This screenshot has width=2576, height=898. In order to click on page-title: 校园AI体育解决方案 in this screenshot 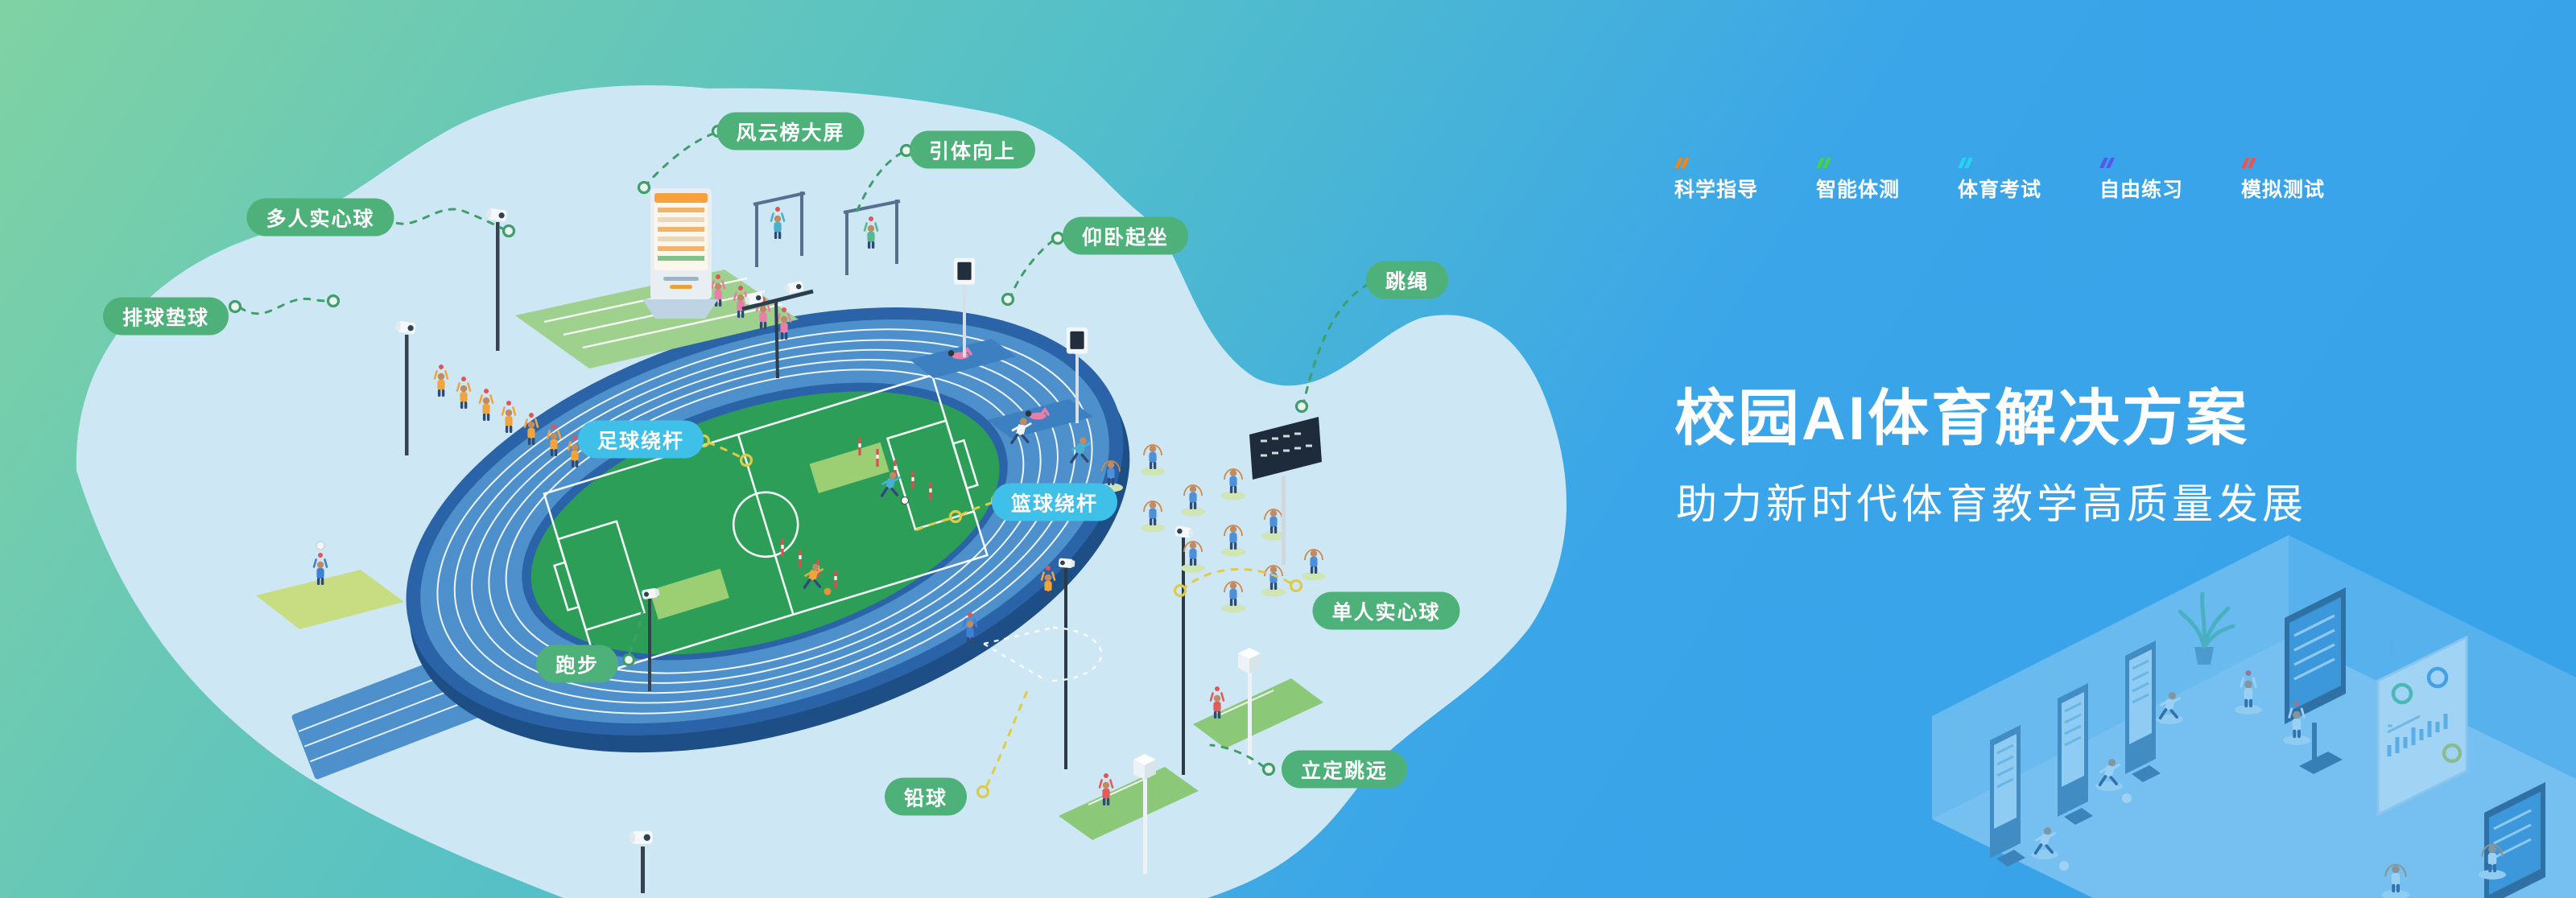, I will do `click(1961, 419)`.